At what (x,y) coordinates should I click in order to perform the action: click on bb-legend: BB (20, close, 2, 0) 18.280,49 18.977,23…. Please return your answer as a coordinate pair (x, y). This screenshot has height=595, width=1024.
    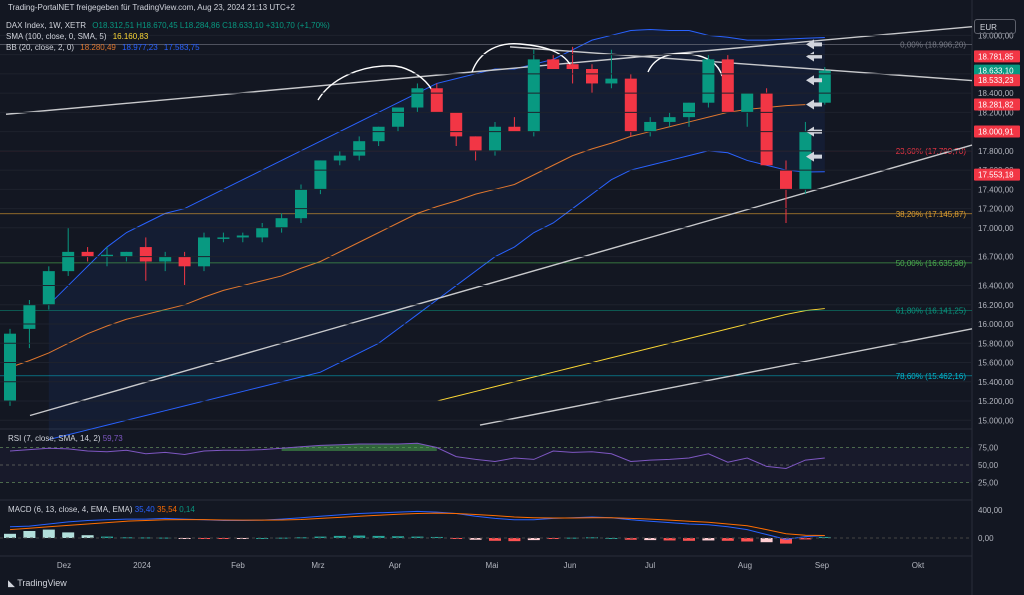
    Looking at the image, I should click on (105, 48).